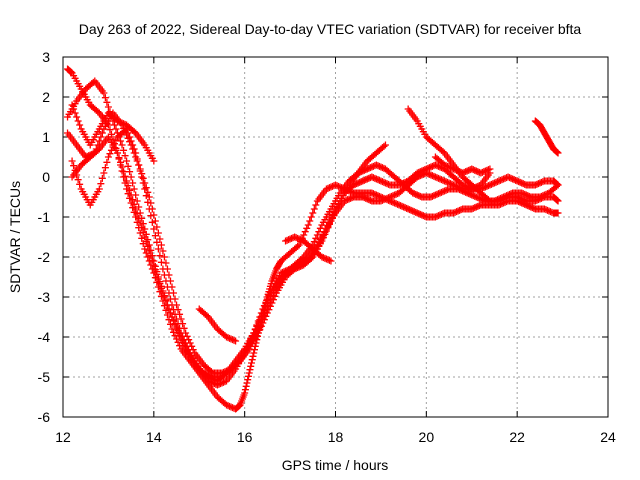 This screenshot has height=480, width=640. Describe the element at coordinates (15, 237) in the screenshot. I see `y-axis-title: SDTVAR / TECUs` at that location.